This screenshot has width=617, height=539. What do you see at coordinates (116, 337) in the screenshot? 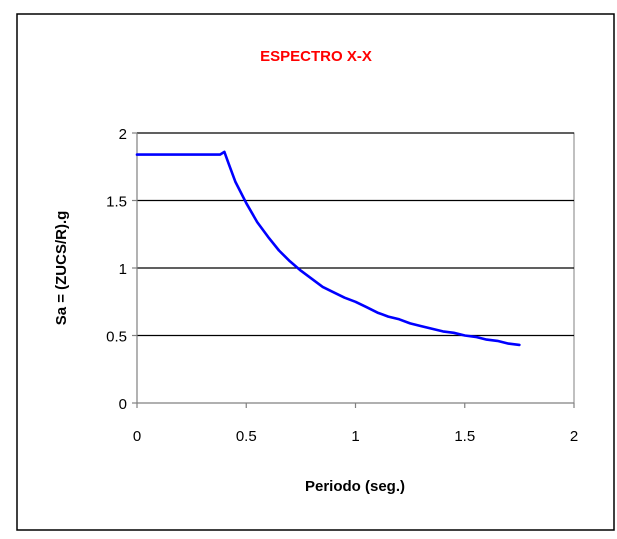
I see `y-tick-label: 0.5` at bounding box center [116, 337].